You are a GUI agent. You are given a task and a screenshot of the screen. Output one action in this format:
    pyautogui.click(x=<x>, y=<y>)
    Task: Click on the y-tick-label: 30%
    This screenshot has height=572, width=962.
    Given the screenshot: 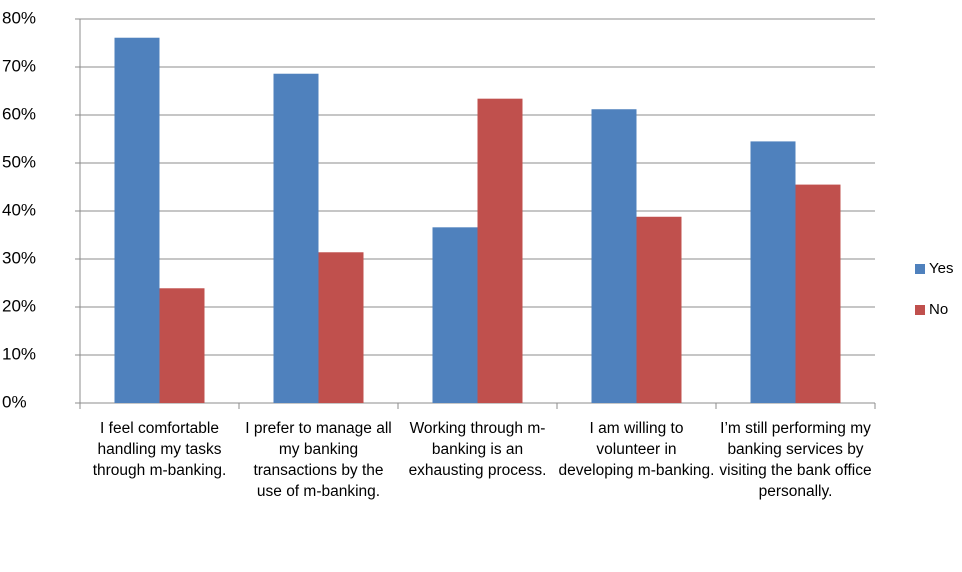 What is the action you would take?
    pyautogui.click(x=19, y=257)
    